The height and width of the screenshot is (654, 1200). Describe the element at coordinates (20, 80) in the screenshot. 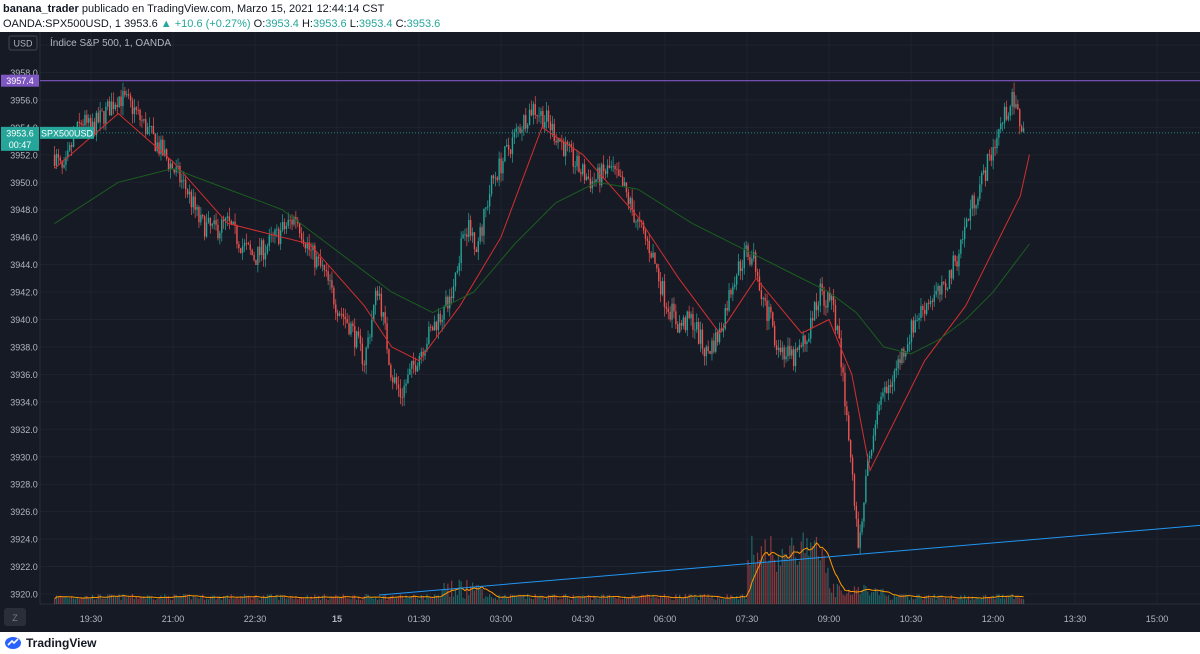

I see `horizontal-line-tag` at that location.